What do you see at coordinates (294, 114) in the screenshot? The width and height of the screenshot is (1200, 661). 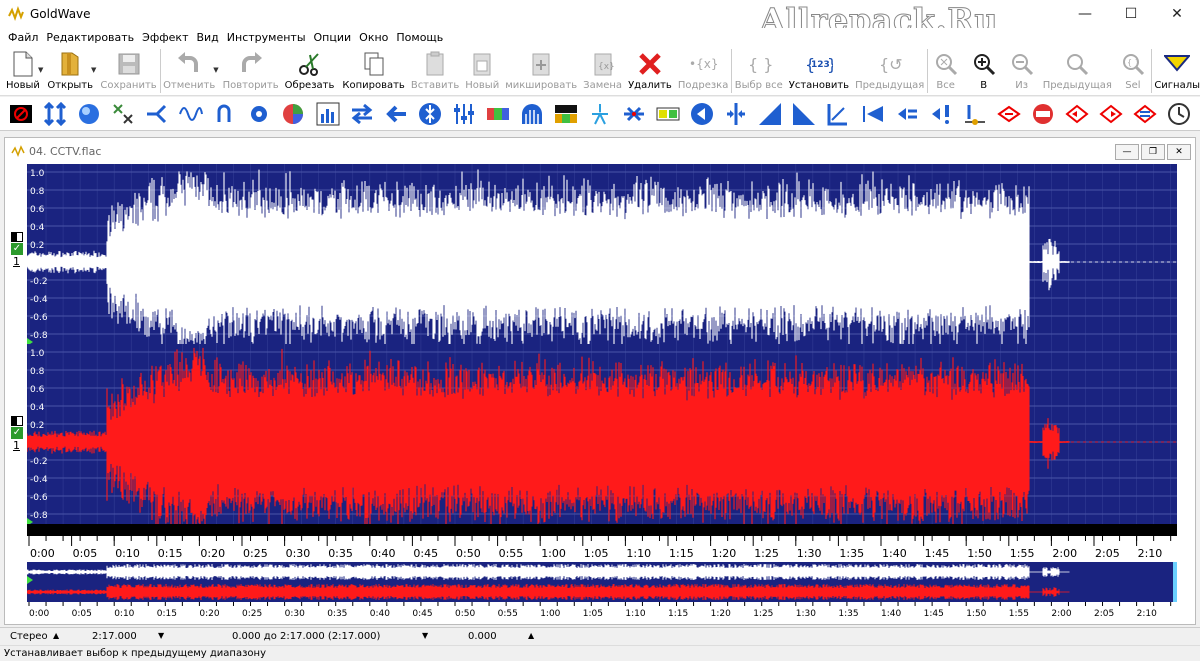 I see `color-wheel-icon` at bounding box center [294, 114].